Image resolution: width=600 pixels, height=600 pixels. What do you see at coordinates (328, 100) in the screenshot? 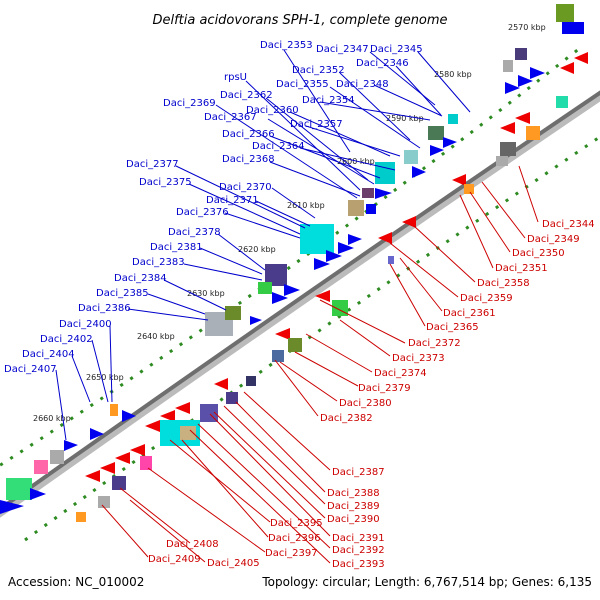
I see `gene-label: Daci_2354` at bounding box center [328, 100].